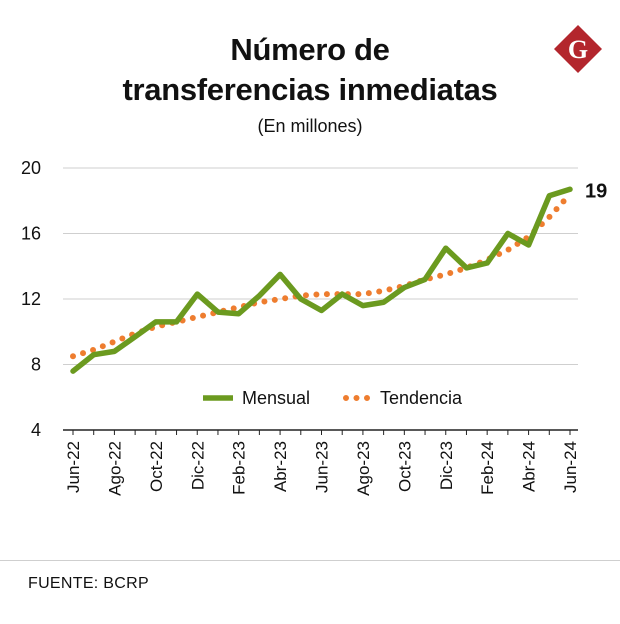 This screenshot has width=620, height=624. Describe the element at coordinates (404, 466) in the screenshot. I see `x-tick-label-oct-23: Oct-23` at that location.